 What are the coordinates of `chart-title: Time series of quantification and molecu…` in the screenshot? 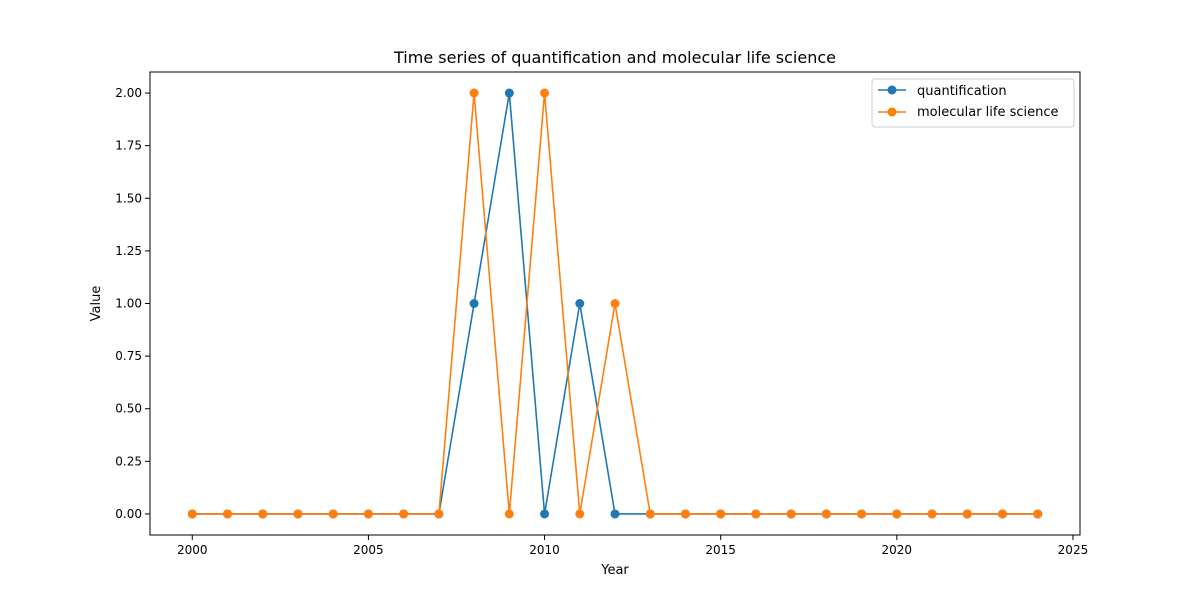 It's located at (614, 57).